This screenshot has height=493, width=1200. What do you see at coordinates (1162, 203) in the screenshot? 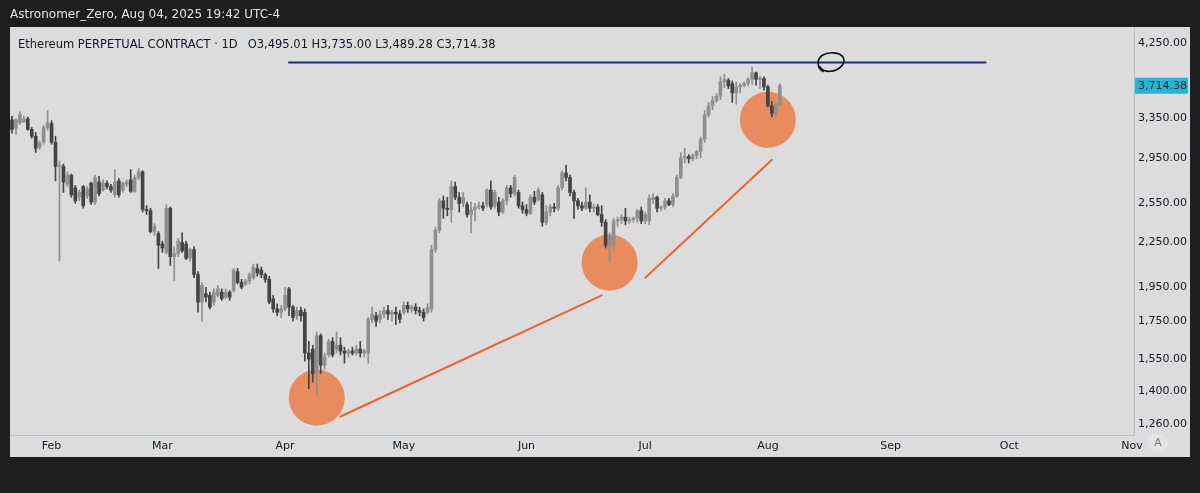
I see `y-tick-label: 2,550.00` at bounding box center [1162, 203].